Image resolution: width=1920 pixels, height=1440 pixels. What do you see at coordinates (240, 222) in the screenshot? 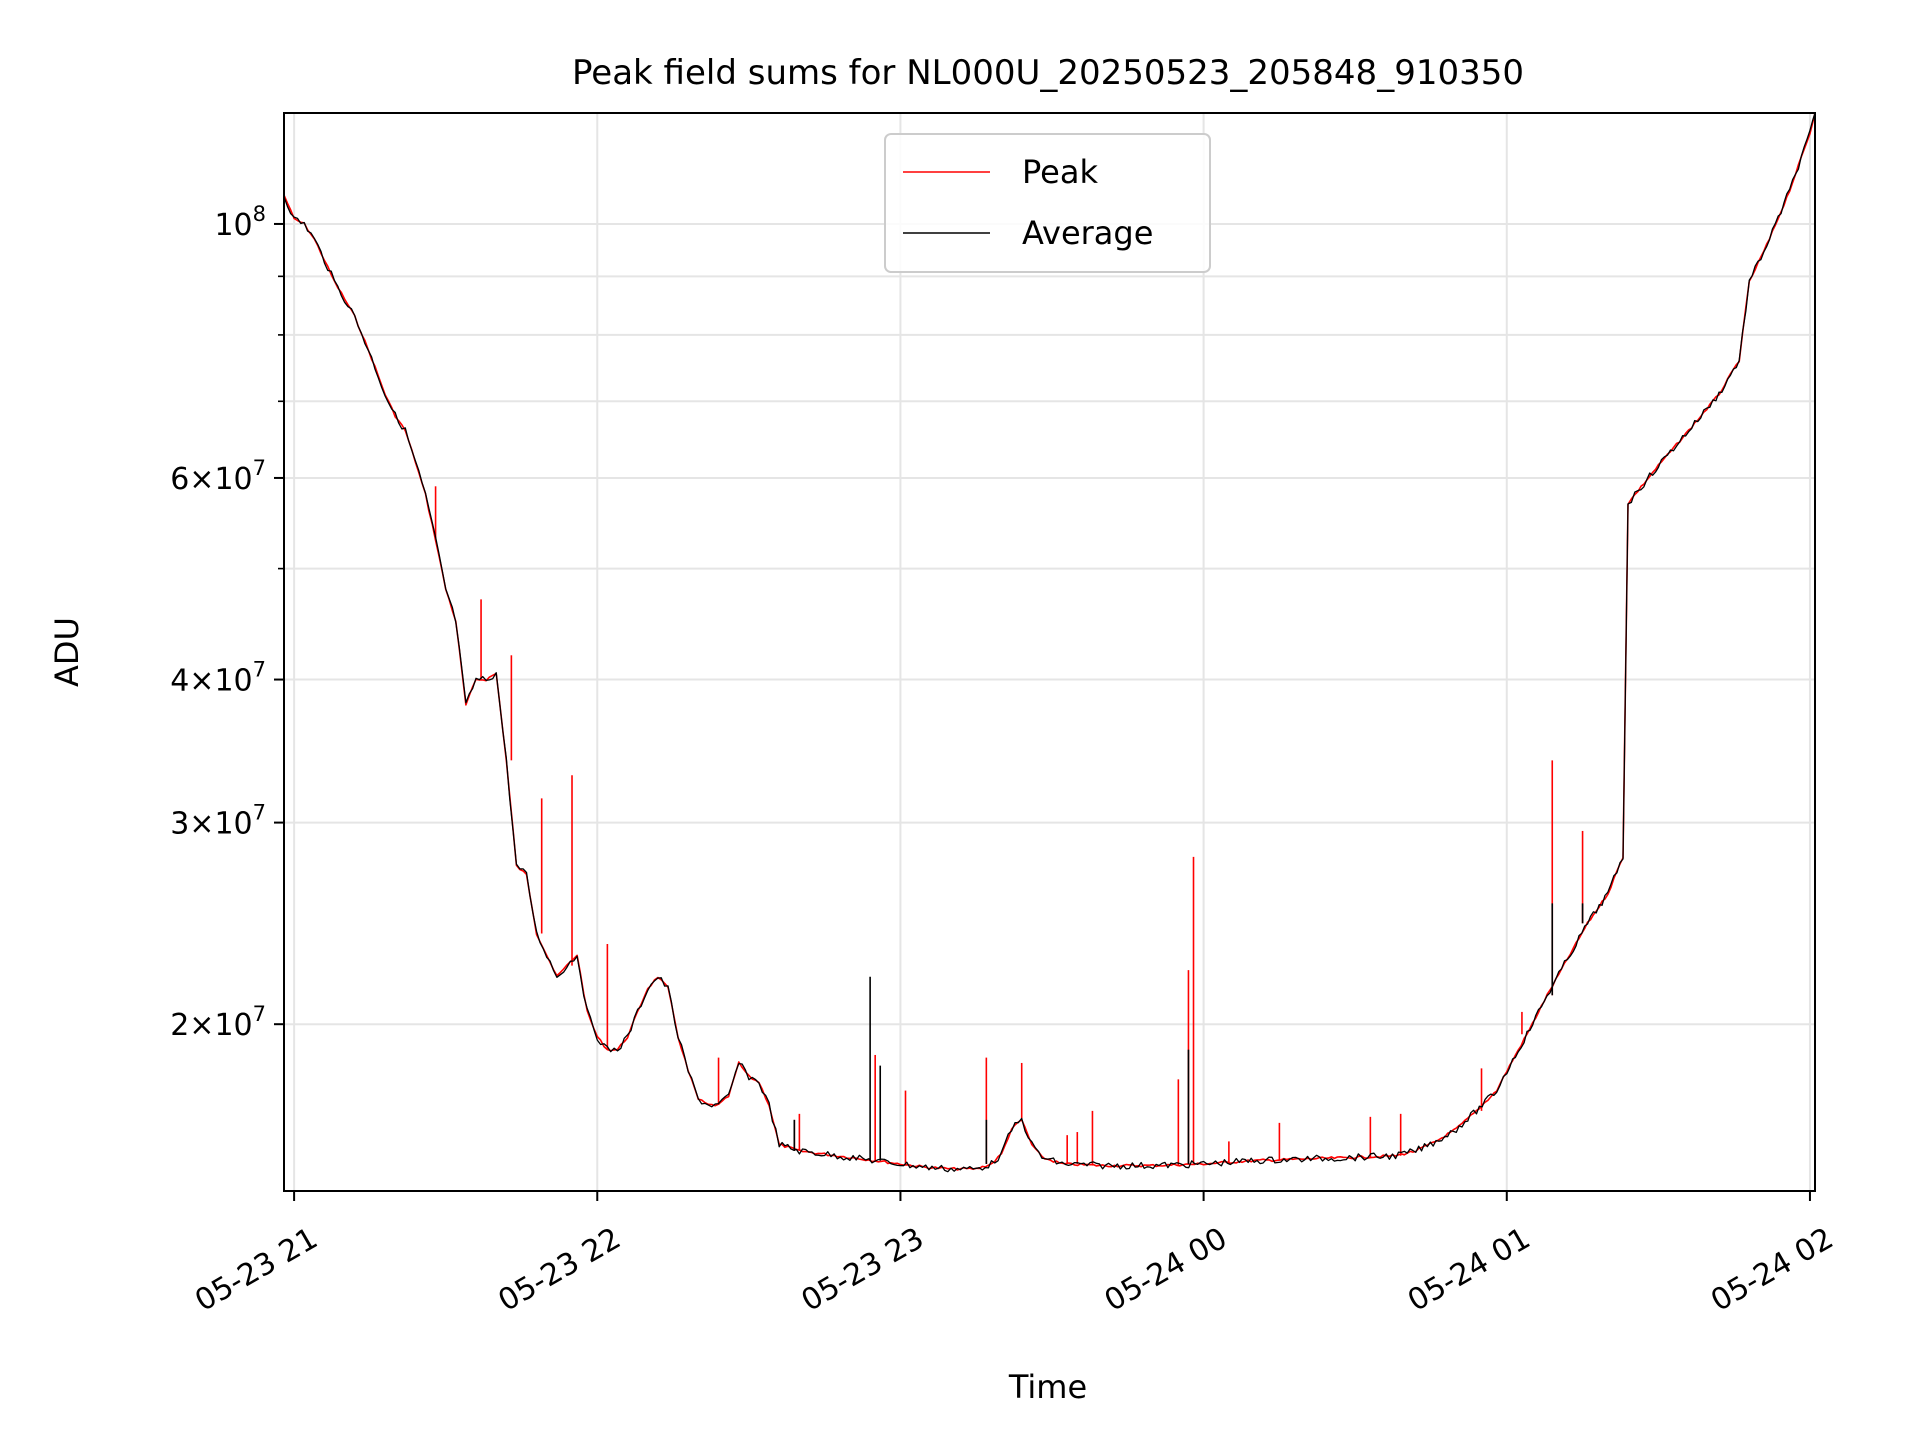
I see `y-tick-label: 108` at bounding box center [240, 222].